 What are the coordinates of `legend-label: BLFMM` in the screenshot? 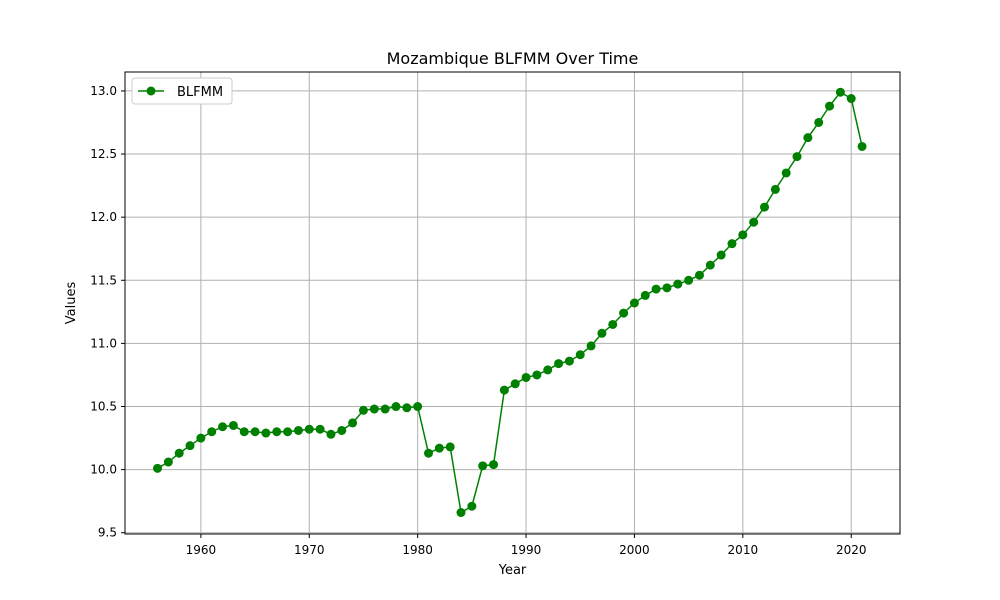 It's located at (200, 92).